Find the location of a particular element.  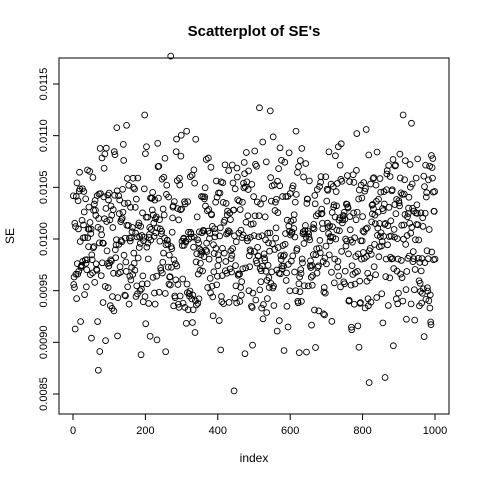

y-tick-label: 0.0085 is located at coordinates (44, 394).